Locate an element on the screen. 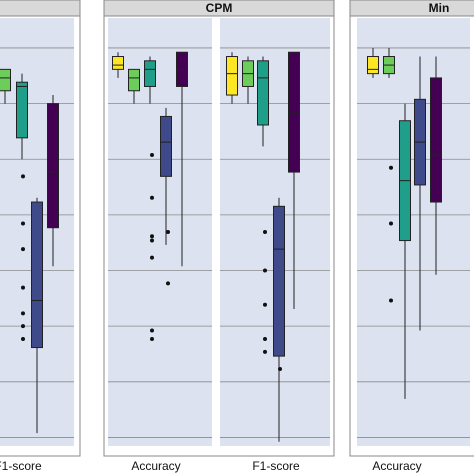  facet-strip-label: Min is located at coordinates (439, 8).